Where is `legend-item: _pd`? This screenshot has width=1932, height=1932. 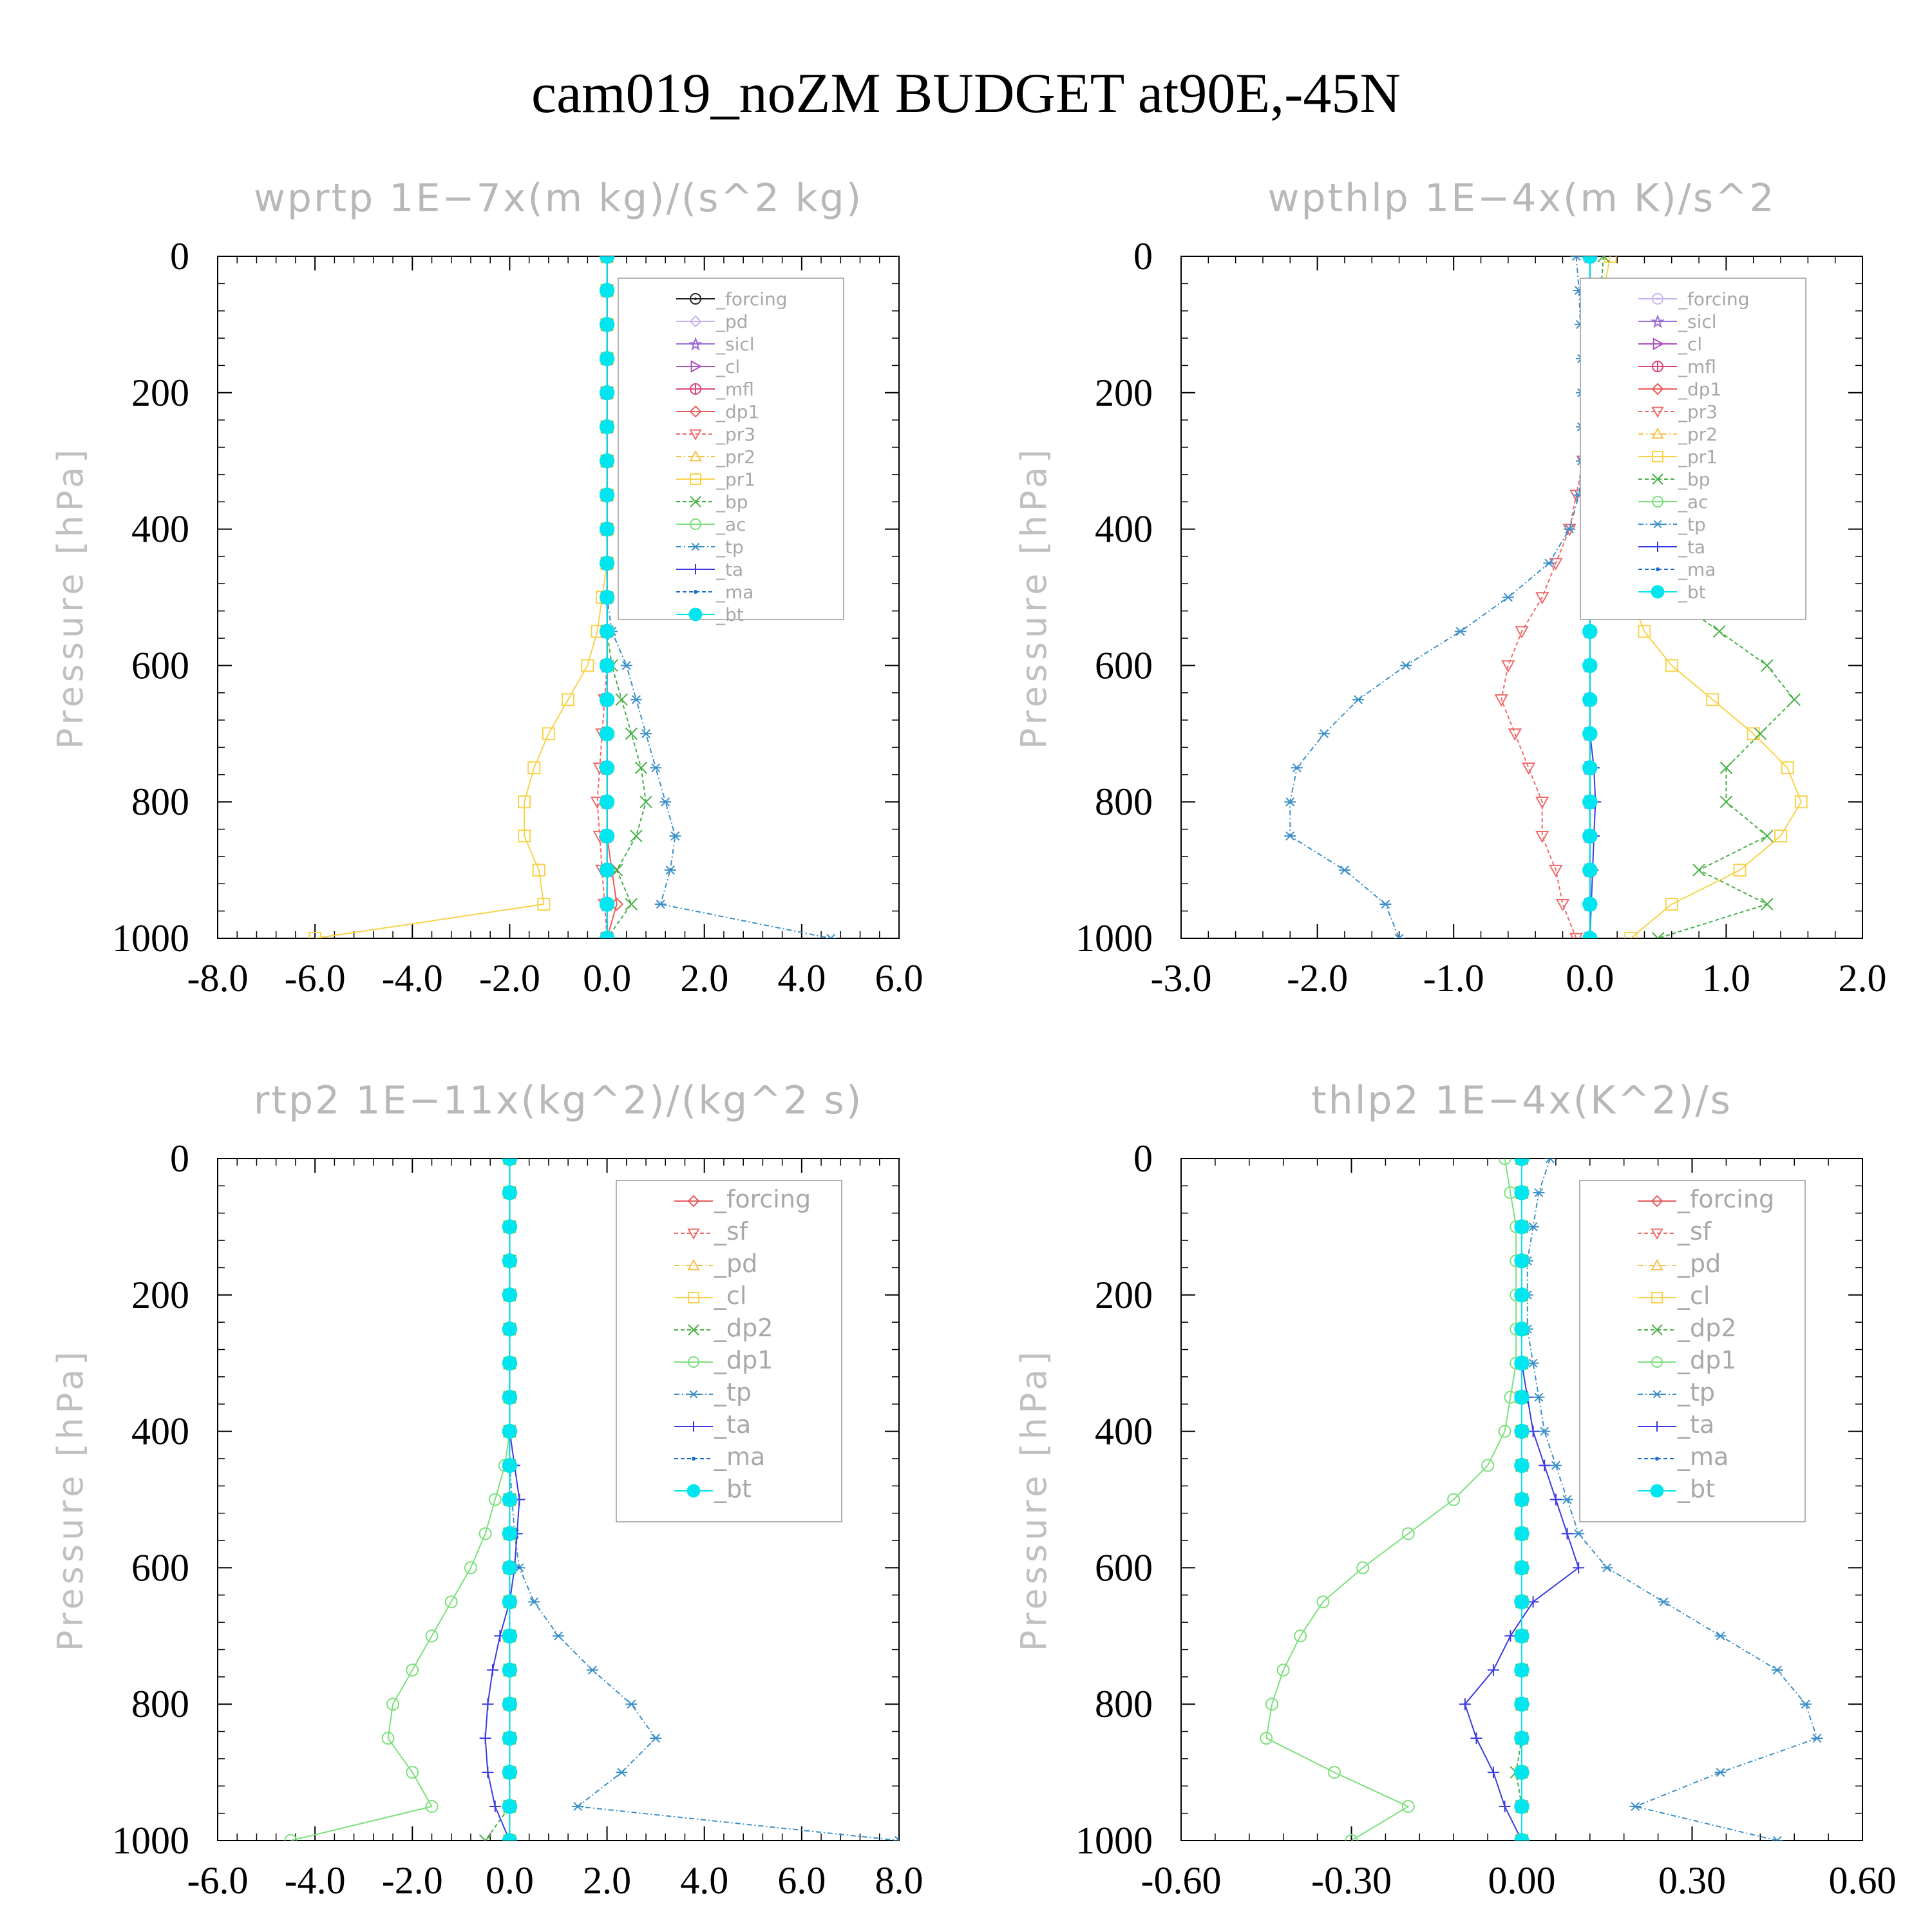
legend-item: _pd is located at coordinates (712, 321).